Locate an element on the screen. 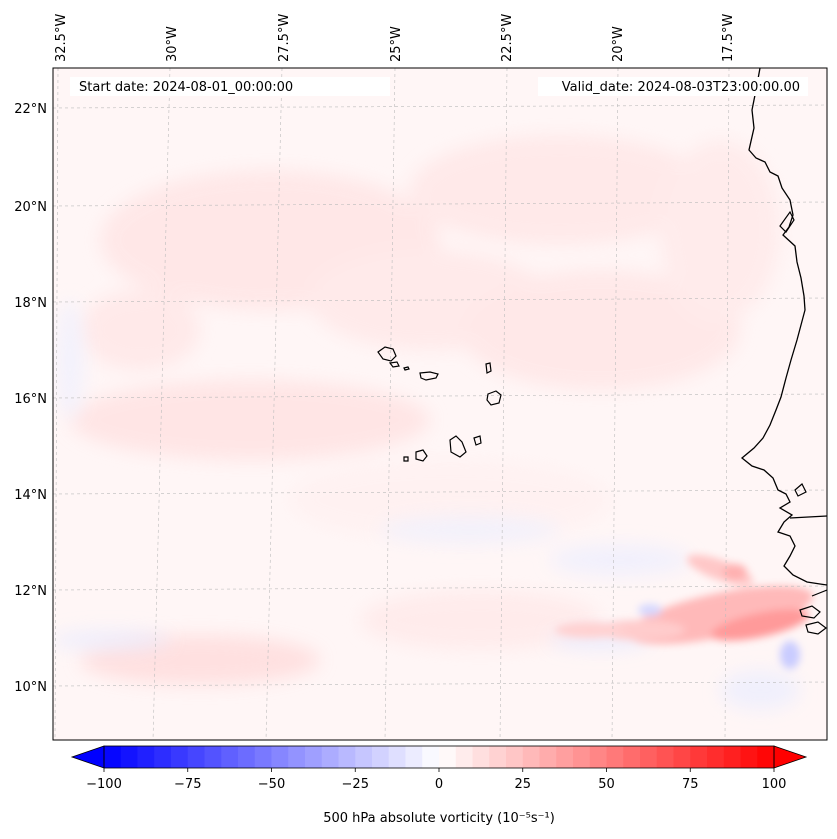 This screenshot has height=839, width=837. colorbar-tick-label: −100 is located at coordinates (104, 784).